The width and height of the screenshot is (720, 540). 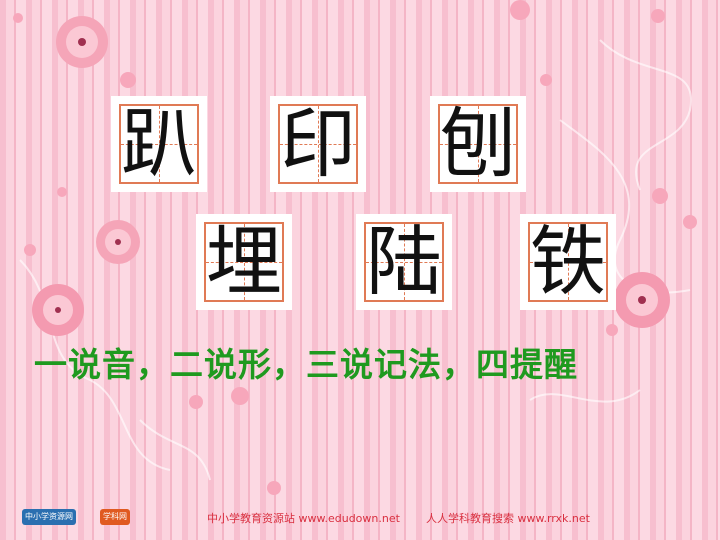 I want to click on character-text: 刨, so click(x=478, y=143).